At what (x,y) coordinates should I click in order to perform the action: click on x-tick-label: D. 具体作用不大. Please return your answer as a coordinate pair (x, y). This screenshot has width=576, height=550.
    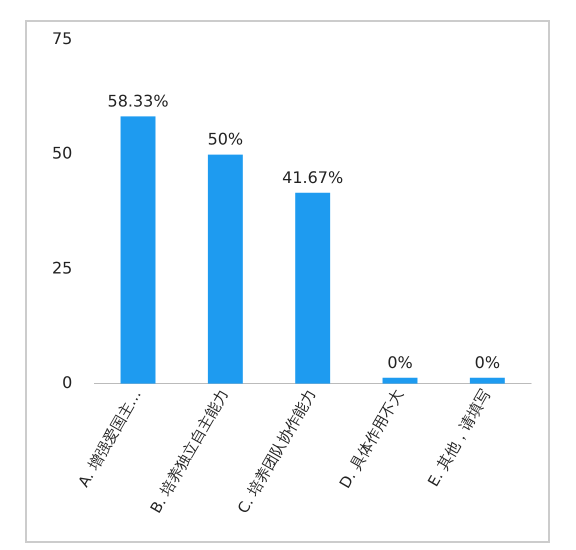
    Looking at the image, I should click on (371, 439).